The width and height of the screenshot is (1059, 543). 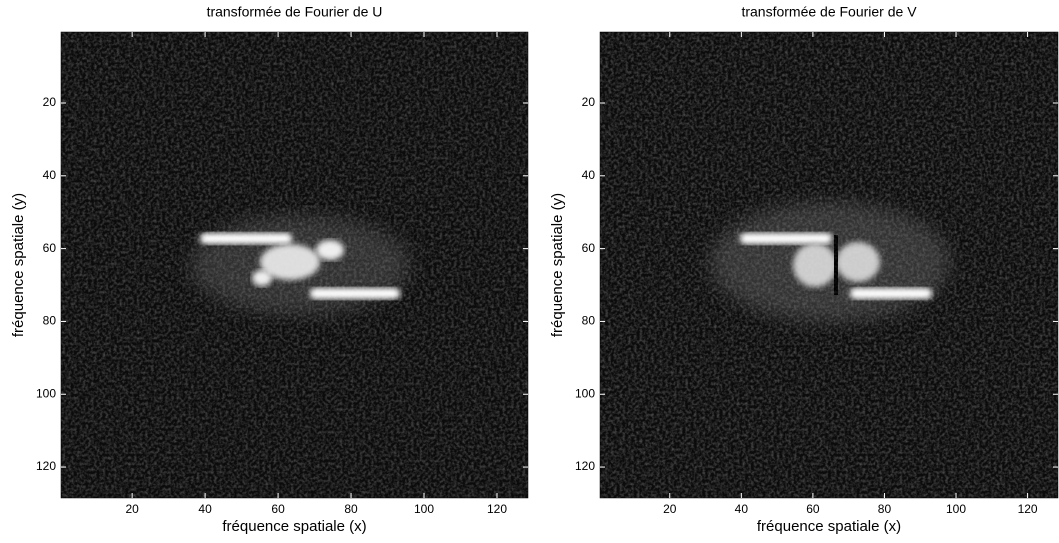 I want to click on chart-title: transformée de Fourier de V, so click(x=829, y=12).